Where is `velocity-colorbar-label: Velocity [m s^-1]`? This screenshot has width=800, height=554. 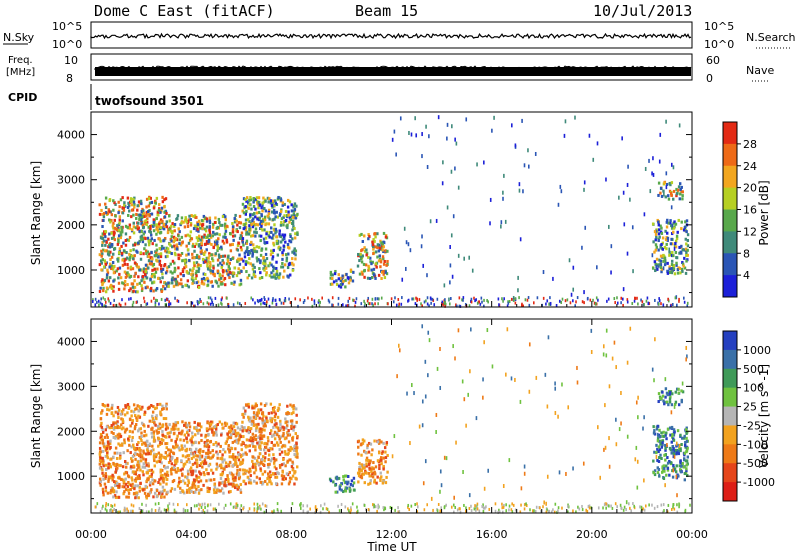 velocity-colorbar-label: Velocity [m s^-1] is located at coordinates (764, 416).